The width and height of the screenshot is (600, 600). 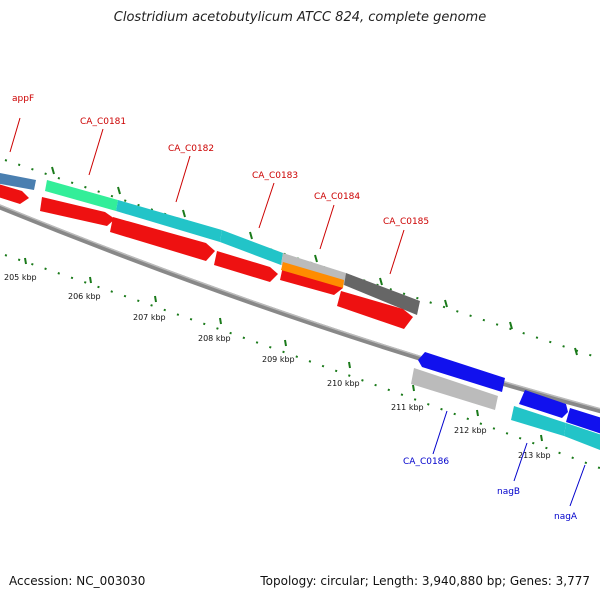 What do you see at coordinates (169, 221) in the screenshot?
I see `gene-CA_C0182` at bounding box center [169, 221].